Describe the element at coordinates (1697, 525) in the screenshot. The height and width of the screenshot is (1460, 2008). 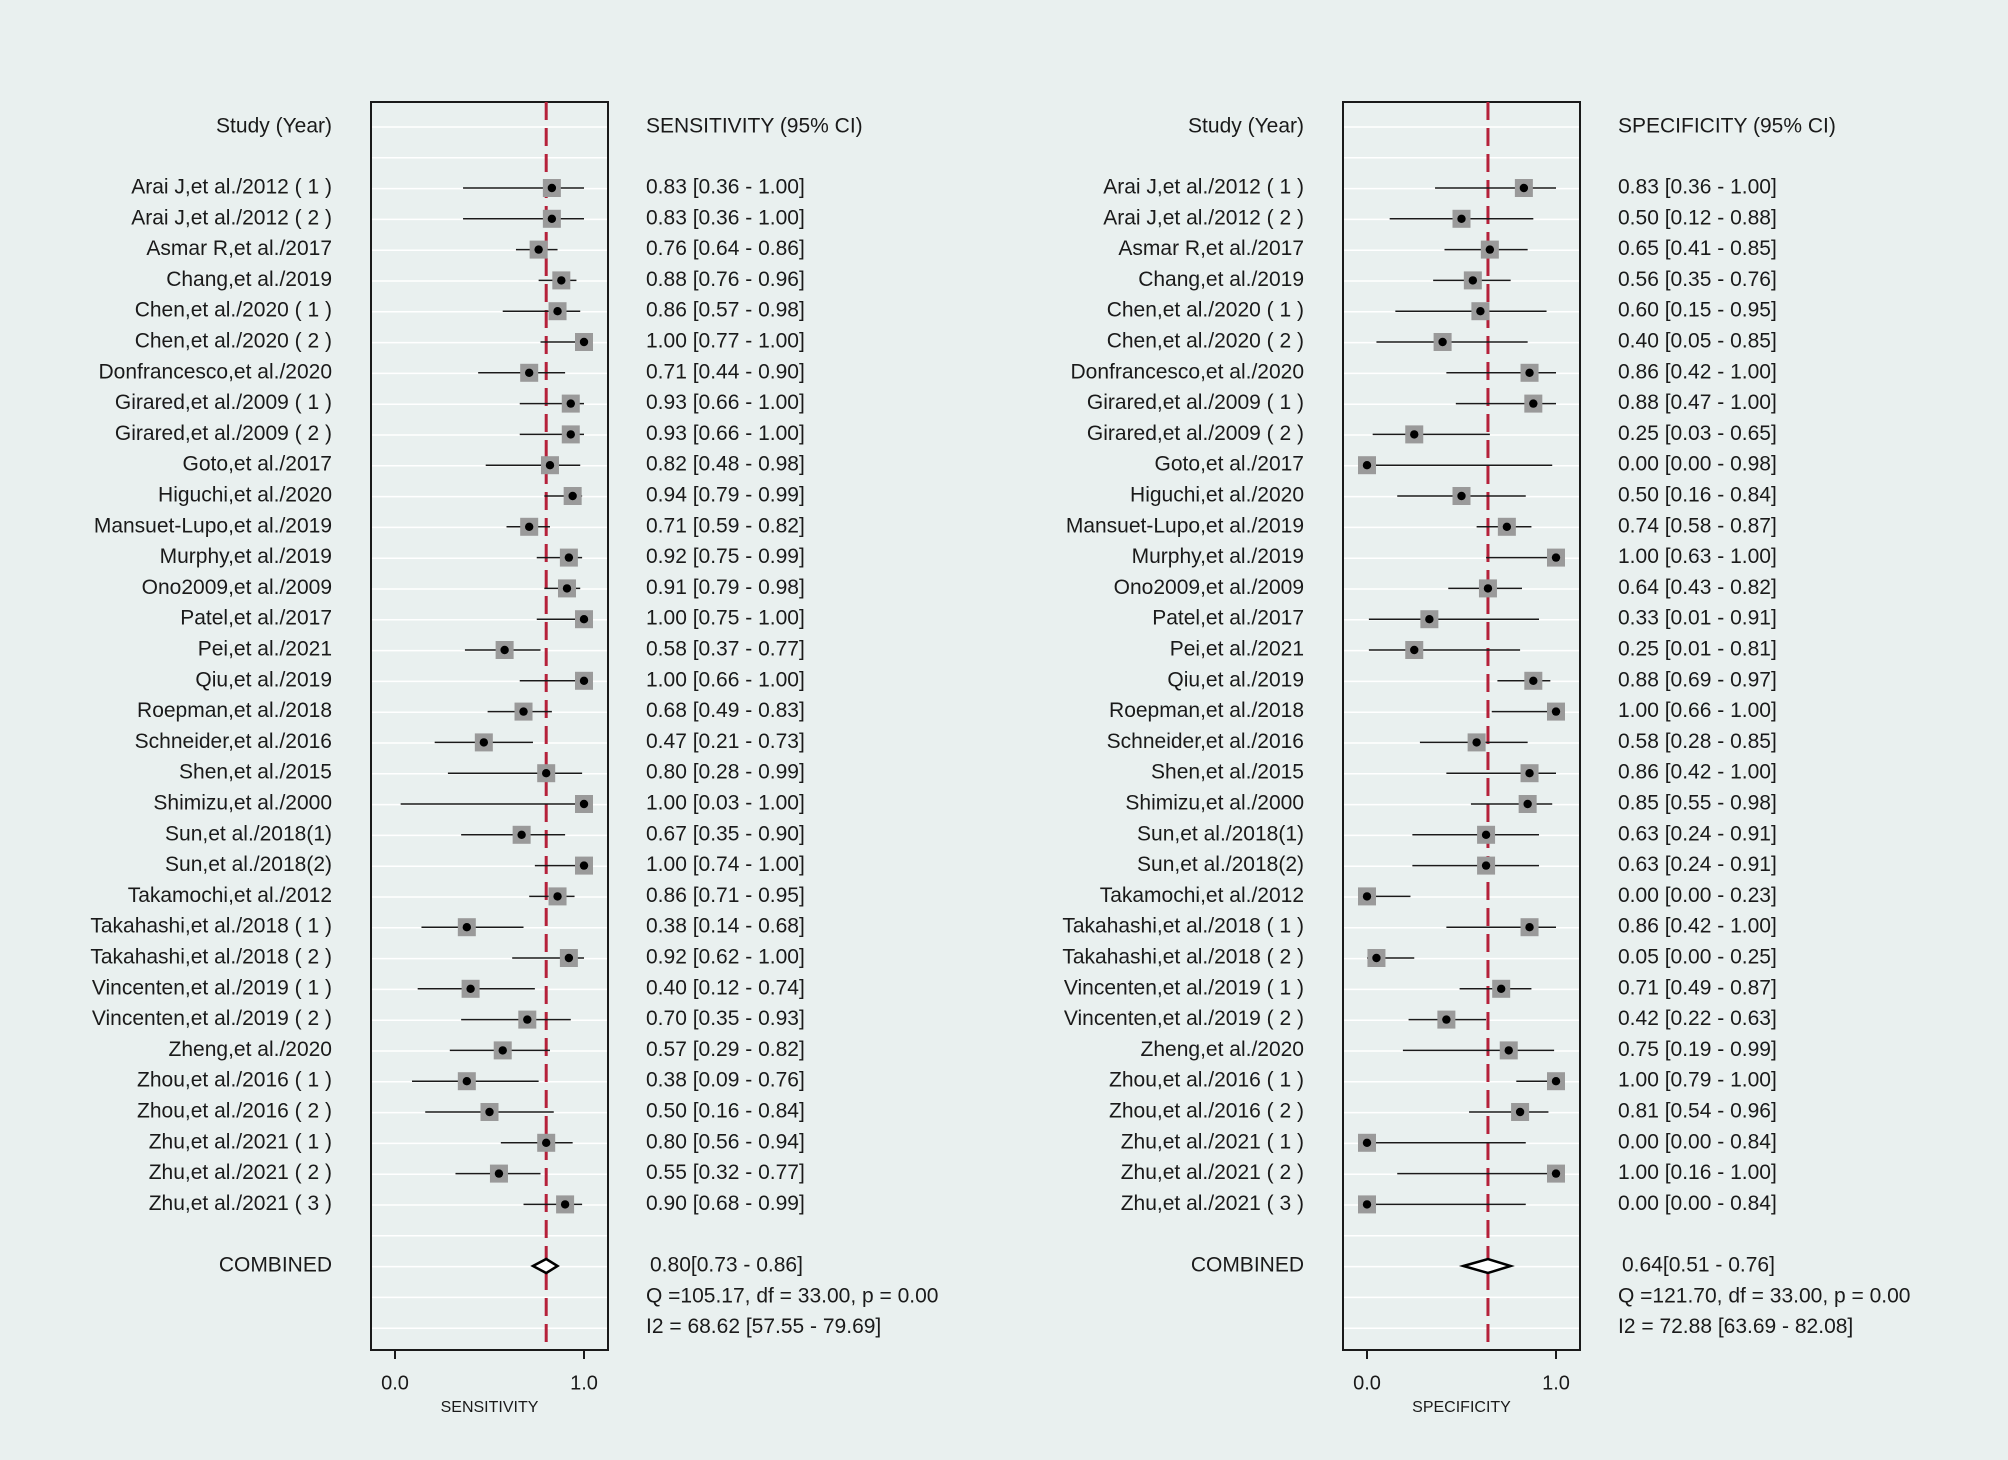
I see `study-ci-text: 0.74 [0.58 - 0.87]` at that location.